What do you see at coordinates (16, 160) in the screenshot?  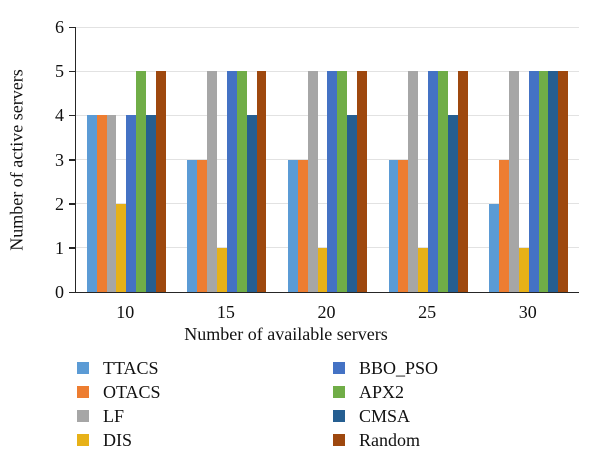 I see `y-axis-title: Number of active servers` at bounding box center [16, 160].